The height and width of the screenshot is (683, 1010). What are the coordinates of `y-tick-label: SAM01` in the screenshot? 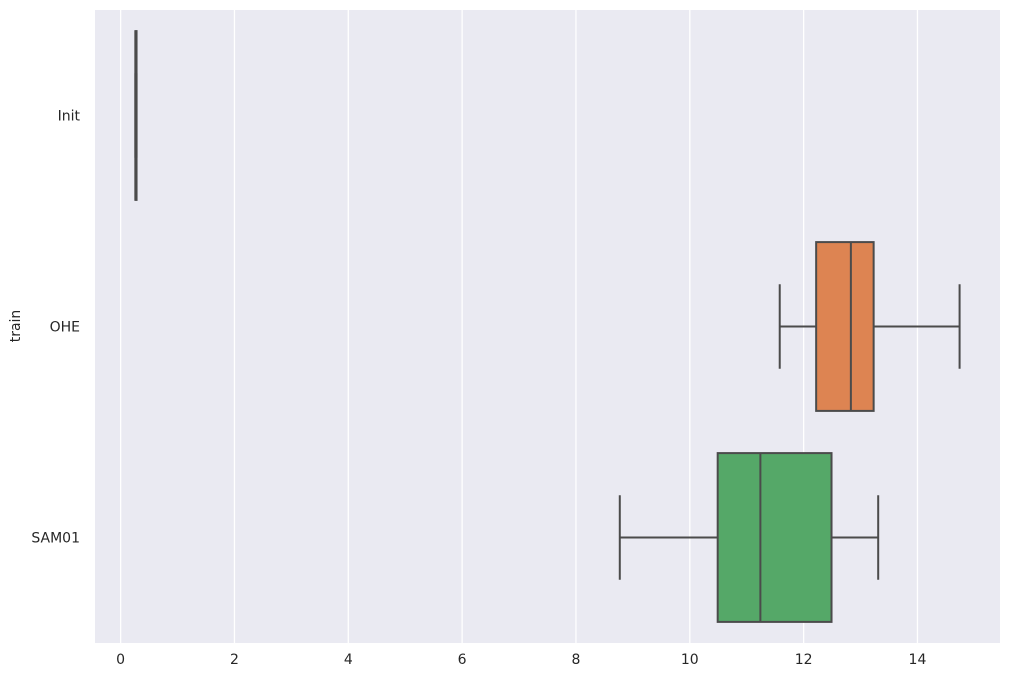 It's located at (55, 539).